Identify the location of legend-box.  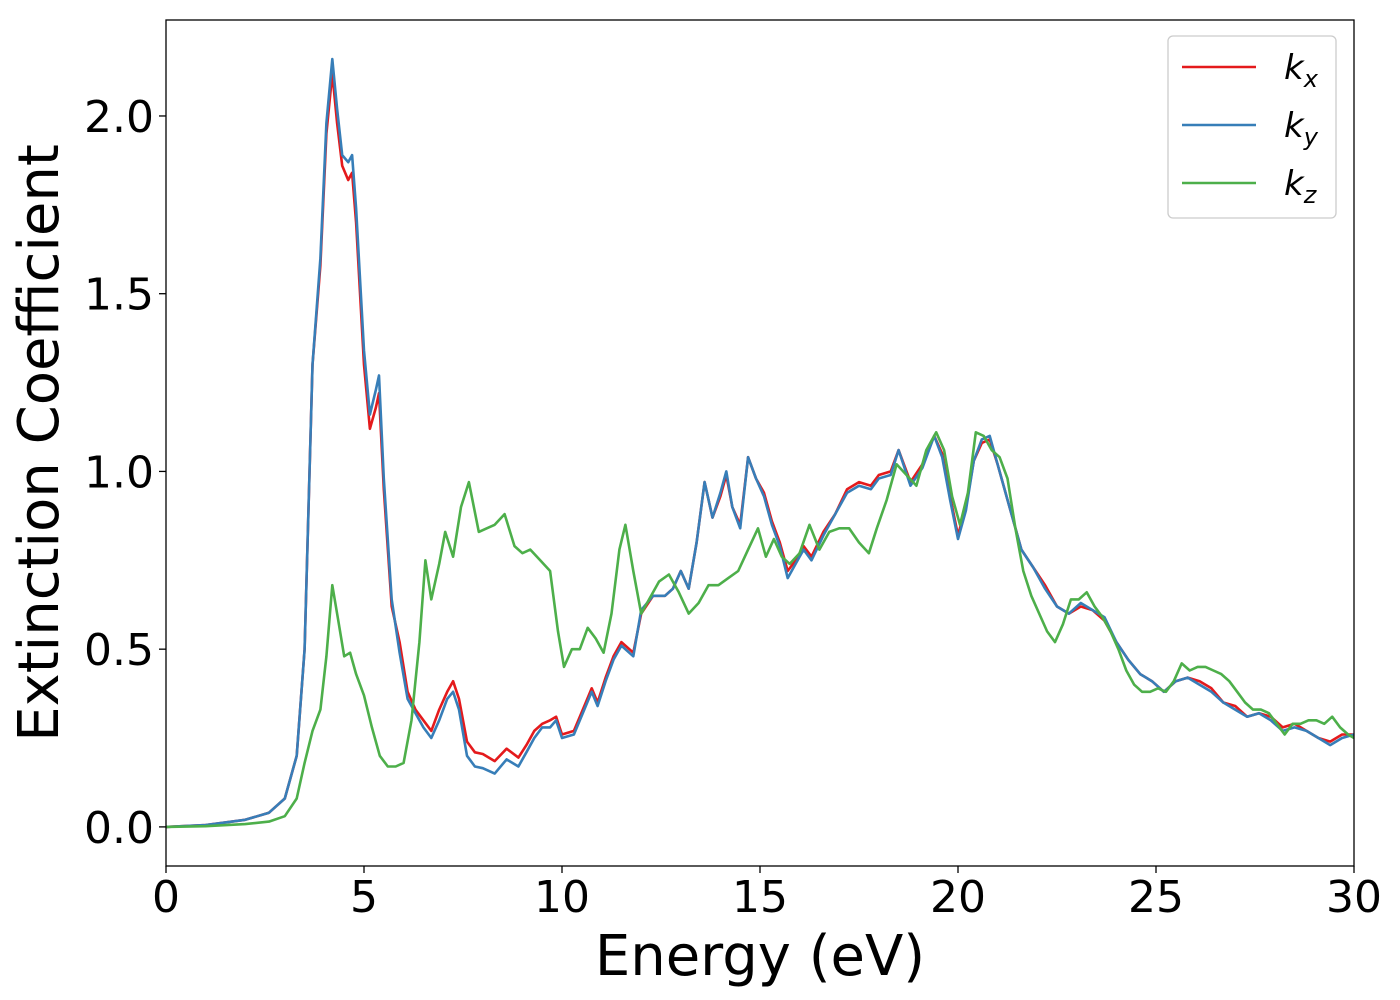
(1252, 127).